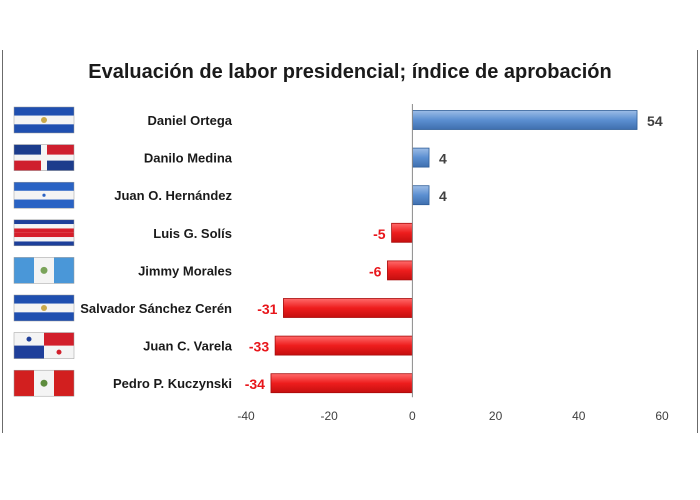 This screenshot has height=500, width=700. I want to click on x-tick-label: 40, so click(579, 416).